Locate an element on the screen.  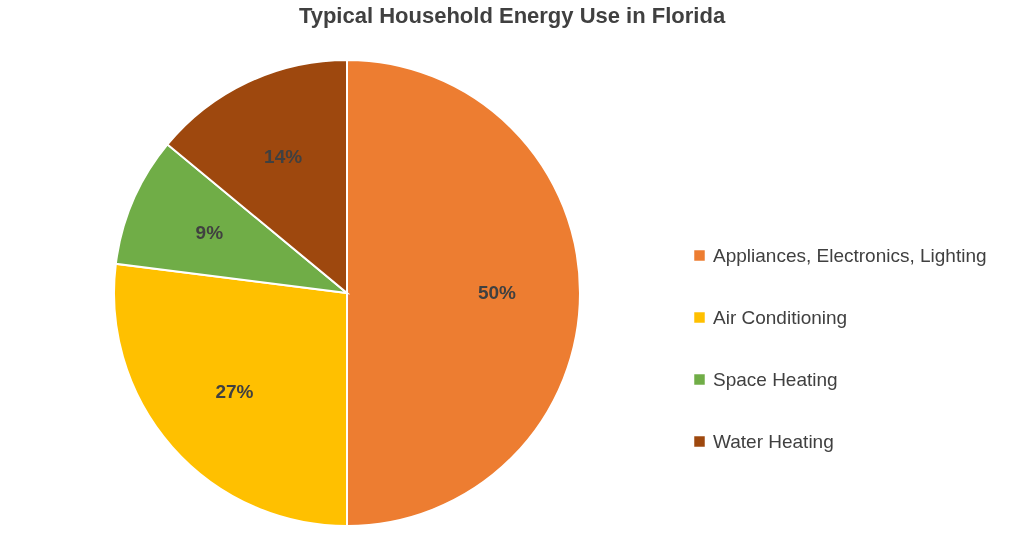
legend-label: Space Heating is located at coordinates (775, 379).